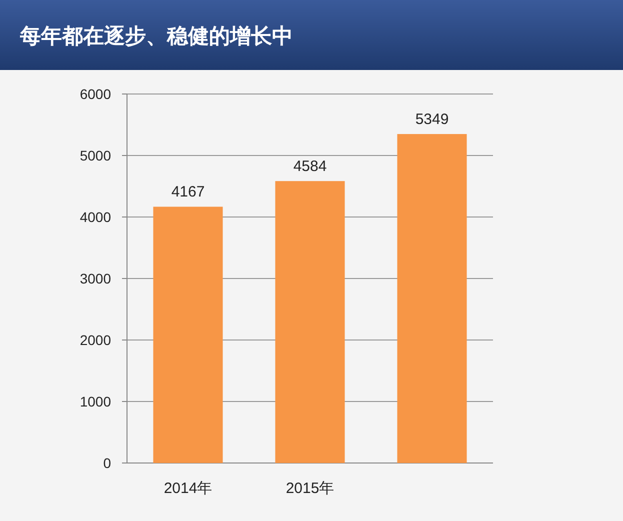 This screenshot has height=521, width=623. I want to click on y-tick-label: 3000, so click(96, 278).